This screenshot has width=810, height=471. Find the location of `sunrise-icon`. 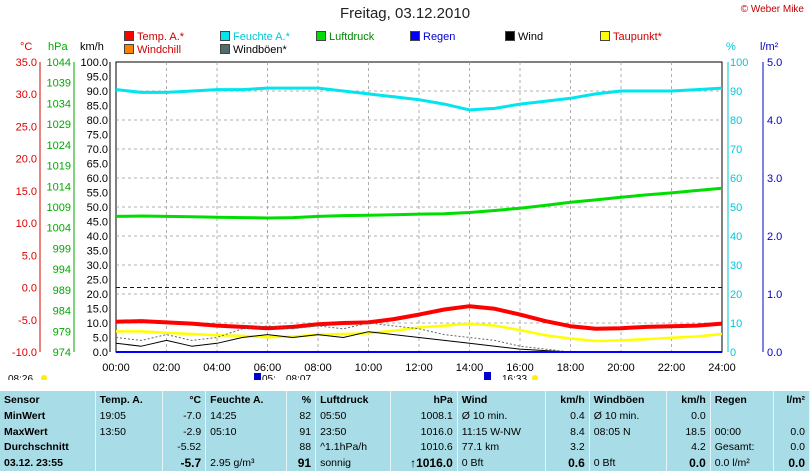

sunrise-icon is located at coordinates (44, 377).